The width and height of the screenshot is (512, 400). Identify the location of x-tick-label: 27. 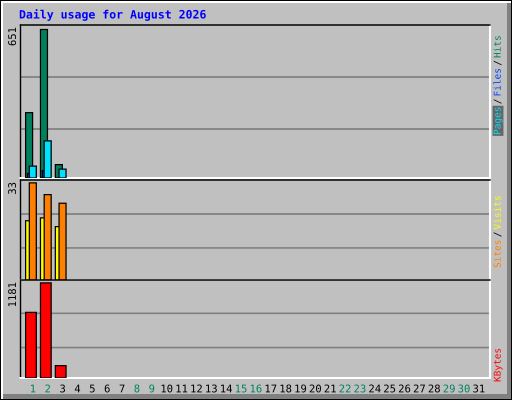
(419, 388).